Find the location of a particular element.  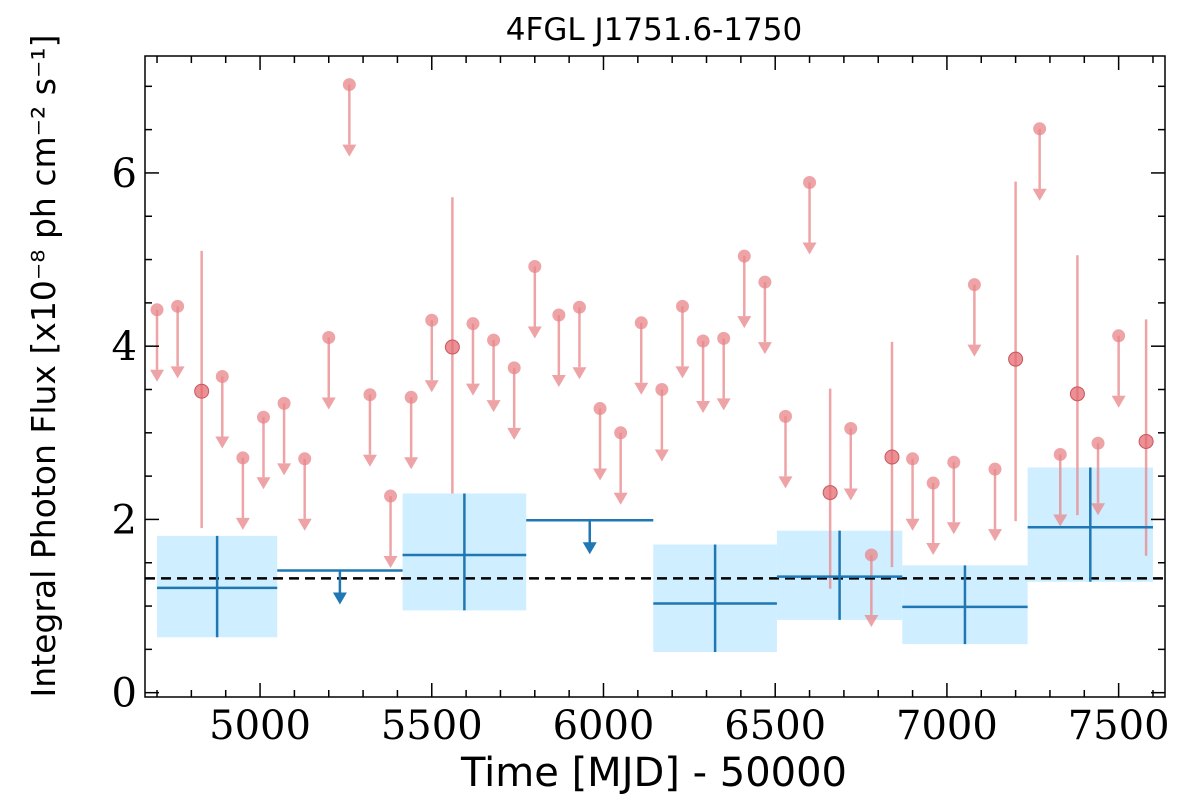

y-tick-label: 4 is located at coordinates (124, 347).